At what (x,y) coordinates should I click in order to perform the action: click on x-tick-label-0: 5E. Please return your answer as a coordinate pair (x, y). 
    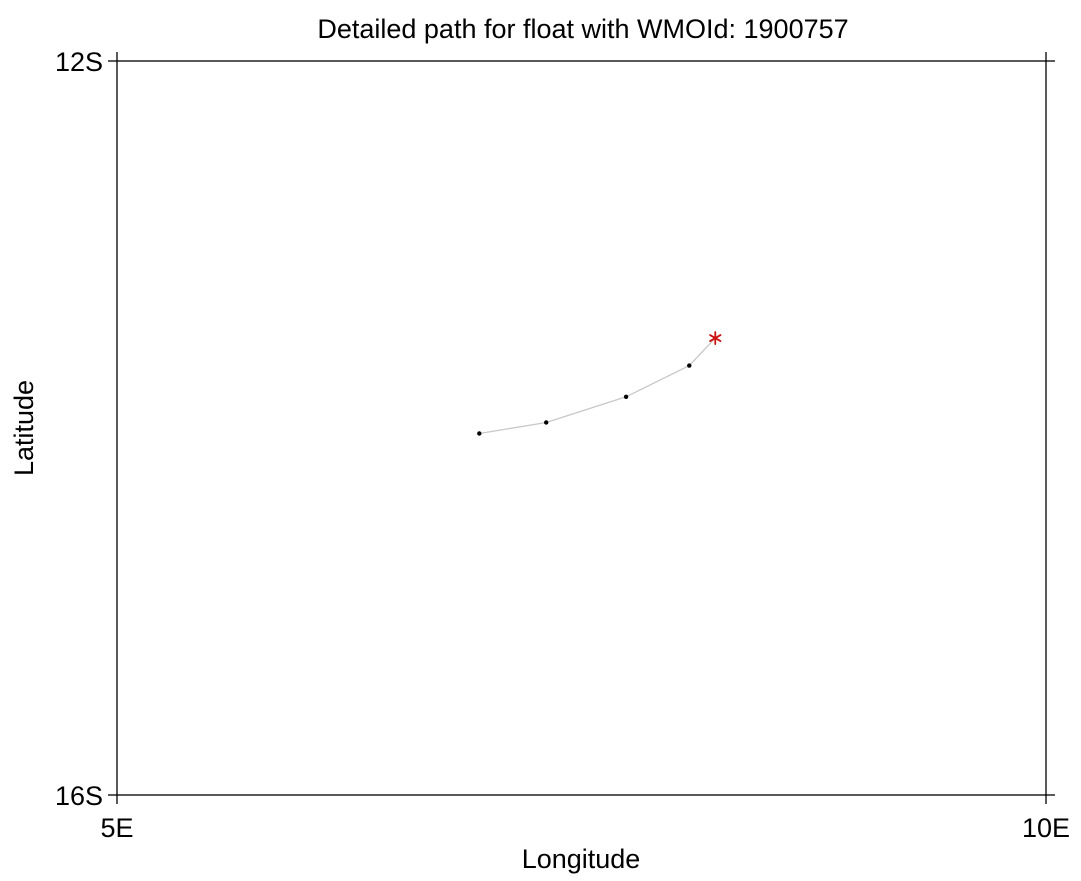
    Looking at the image, I should click on (116, 828).